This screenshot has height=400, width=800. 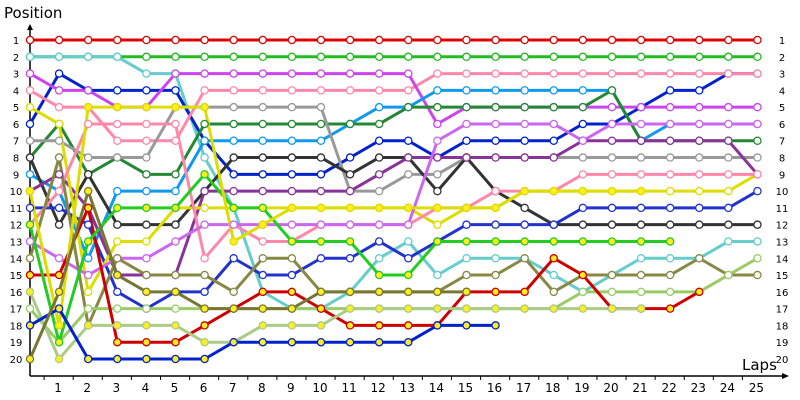 I want to click on y-tick-label-right: 3, so click(x=782, y=75).